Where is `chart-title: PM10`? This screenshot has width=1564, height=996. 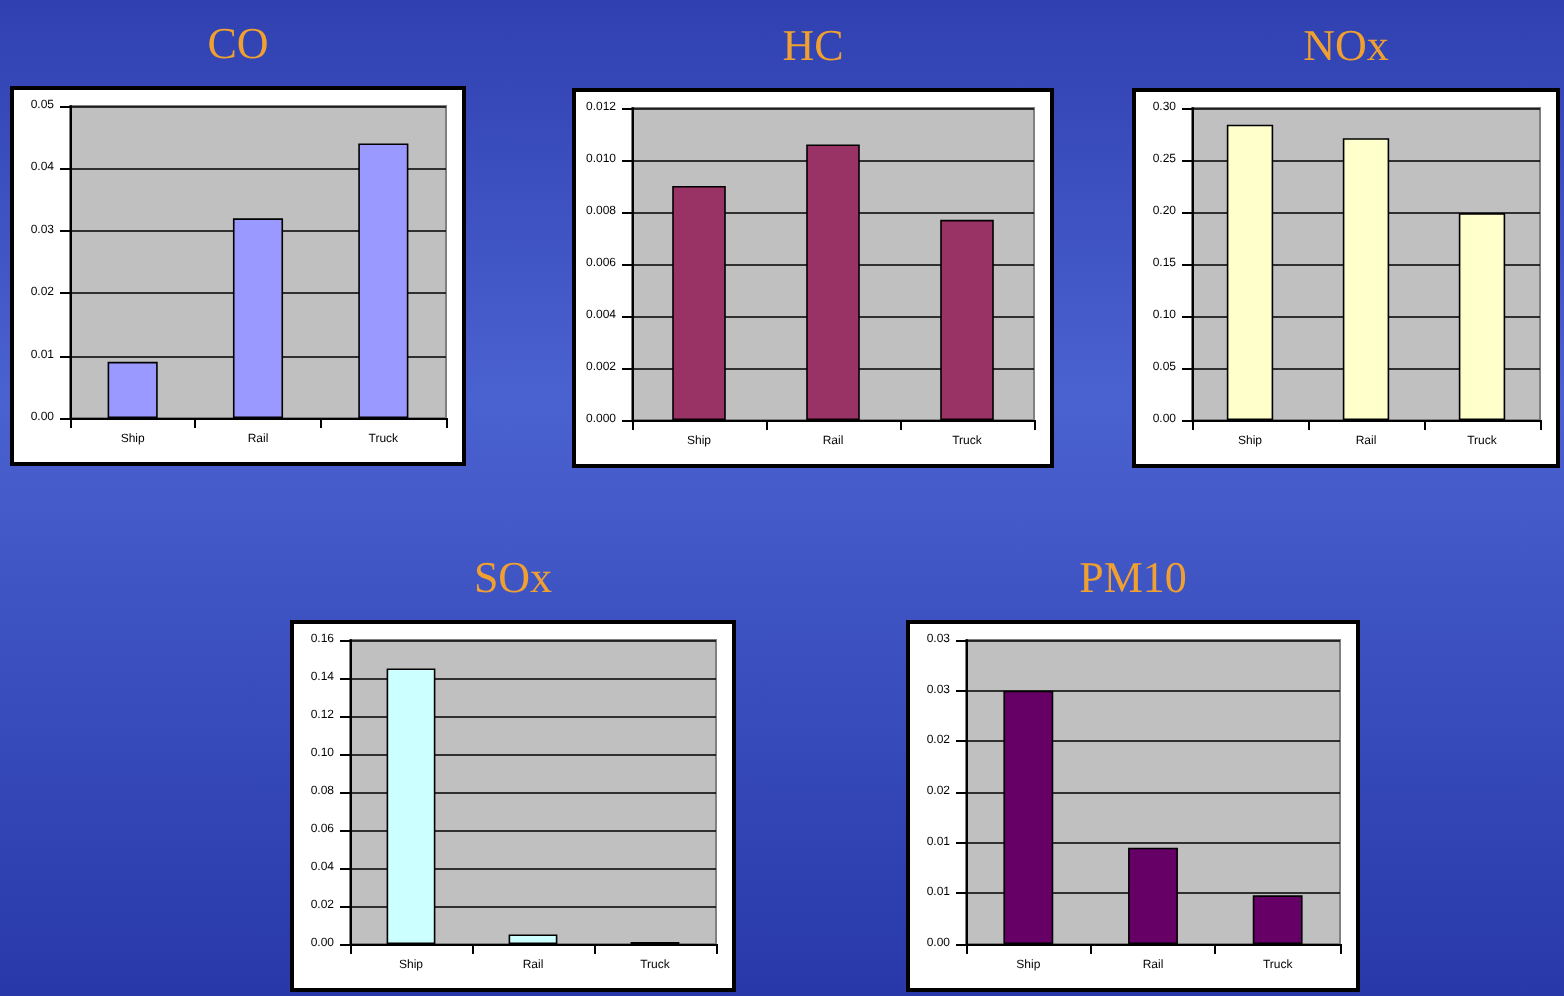
chart-title: PM10 is located at coordinates (1133, 578).